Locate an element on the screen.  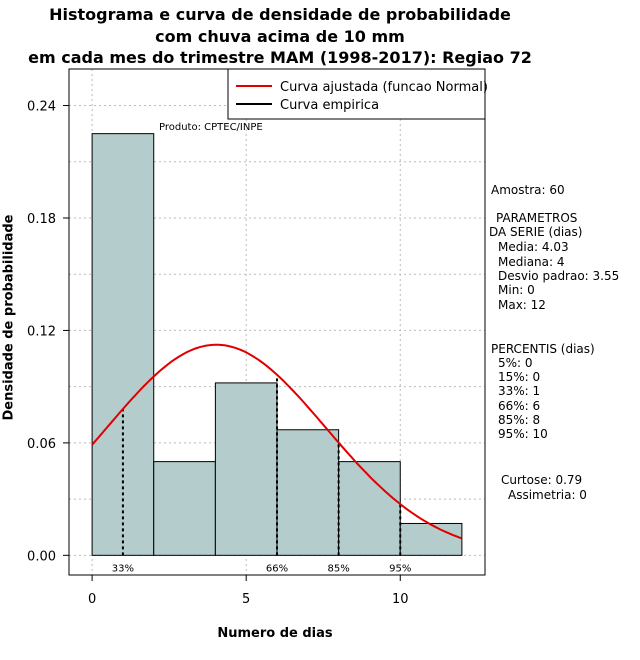
percentile-lines: 33% 66% 85% 95% is located at coordinates (261, 474).